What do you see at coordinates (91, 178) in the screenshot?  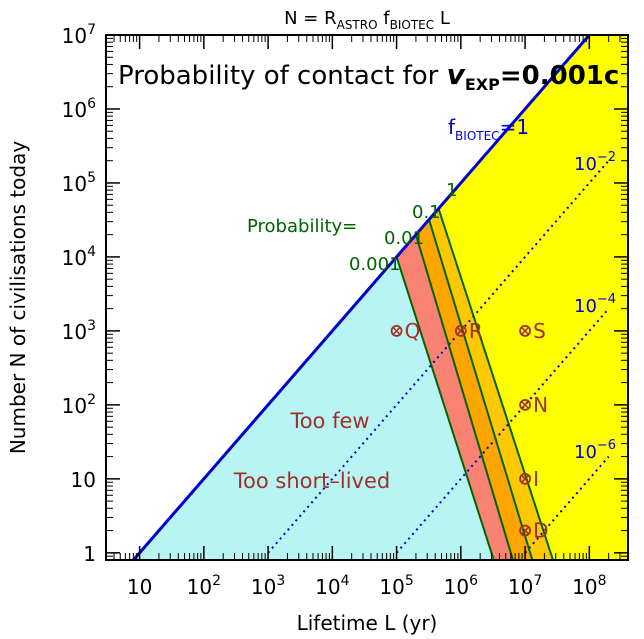 I see `tick-exponent: 5` at bounding box center [91, 178].